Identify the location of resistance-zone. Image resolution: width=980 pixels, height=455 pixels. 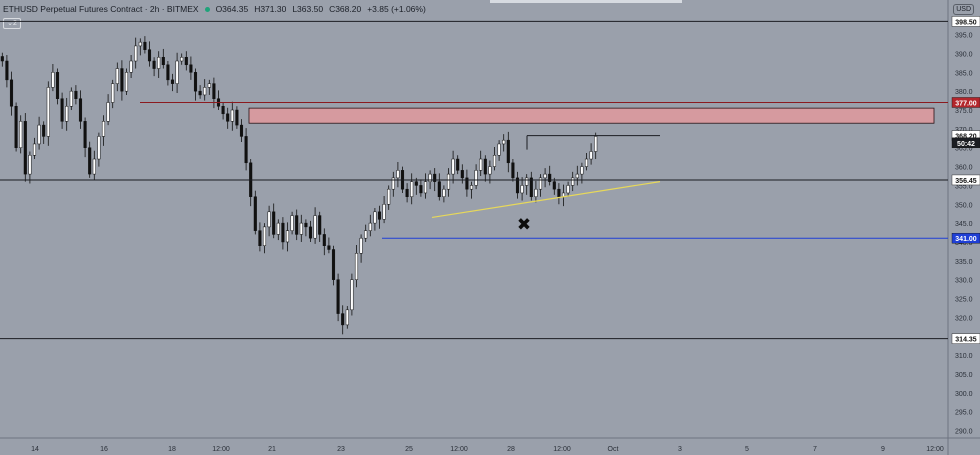
(591, 115).